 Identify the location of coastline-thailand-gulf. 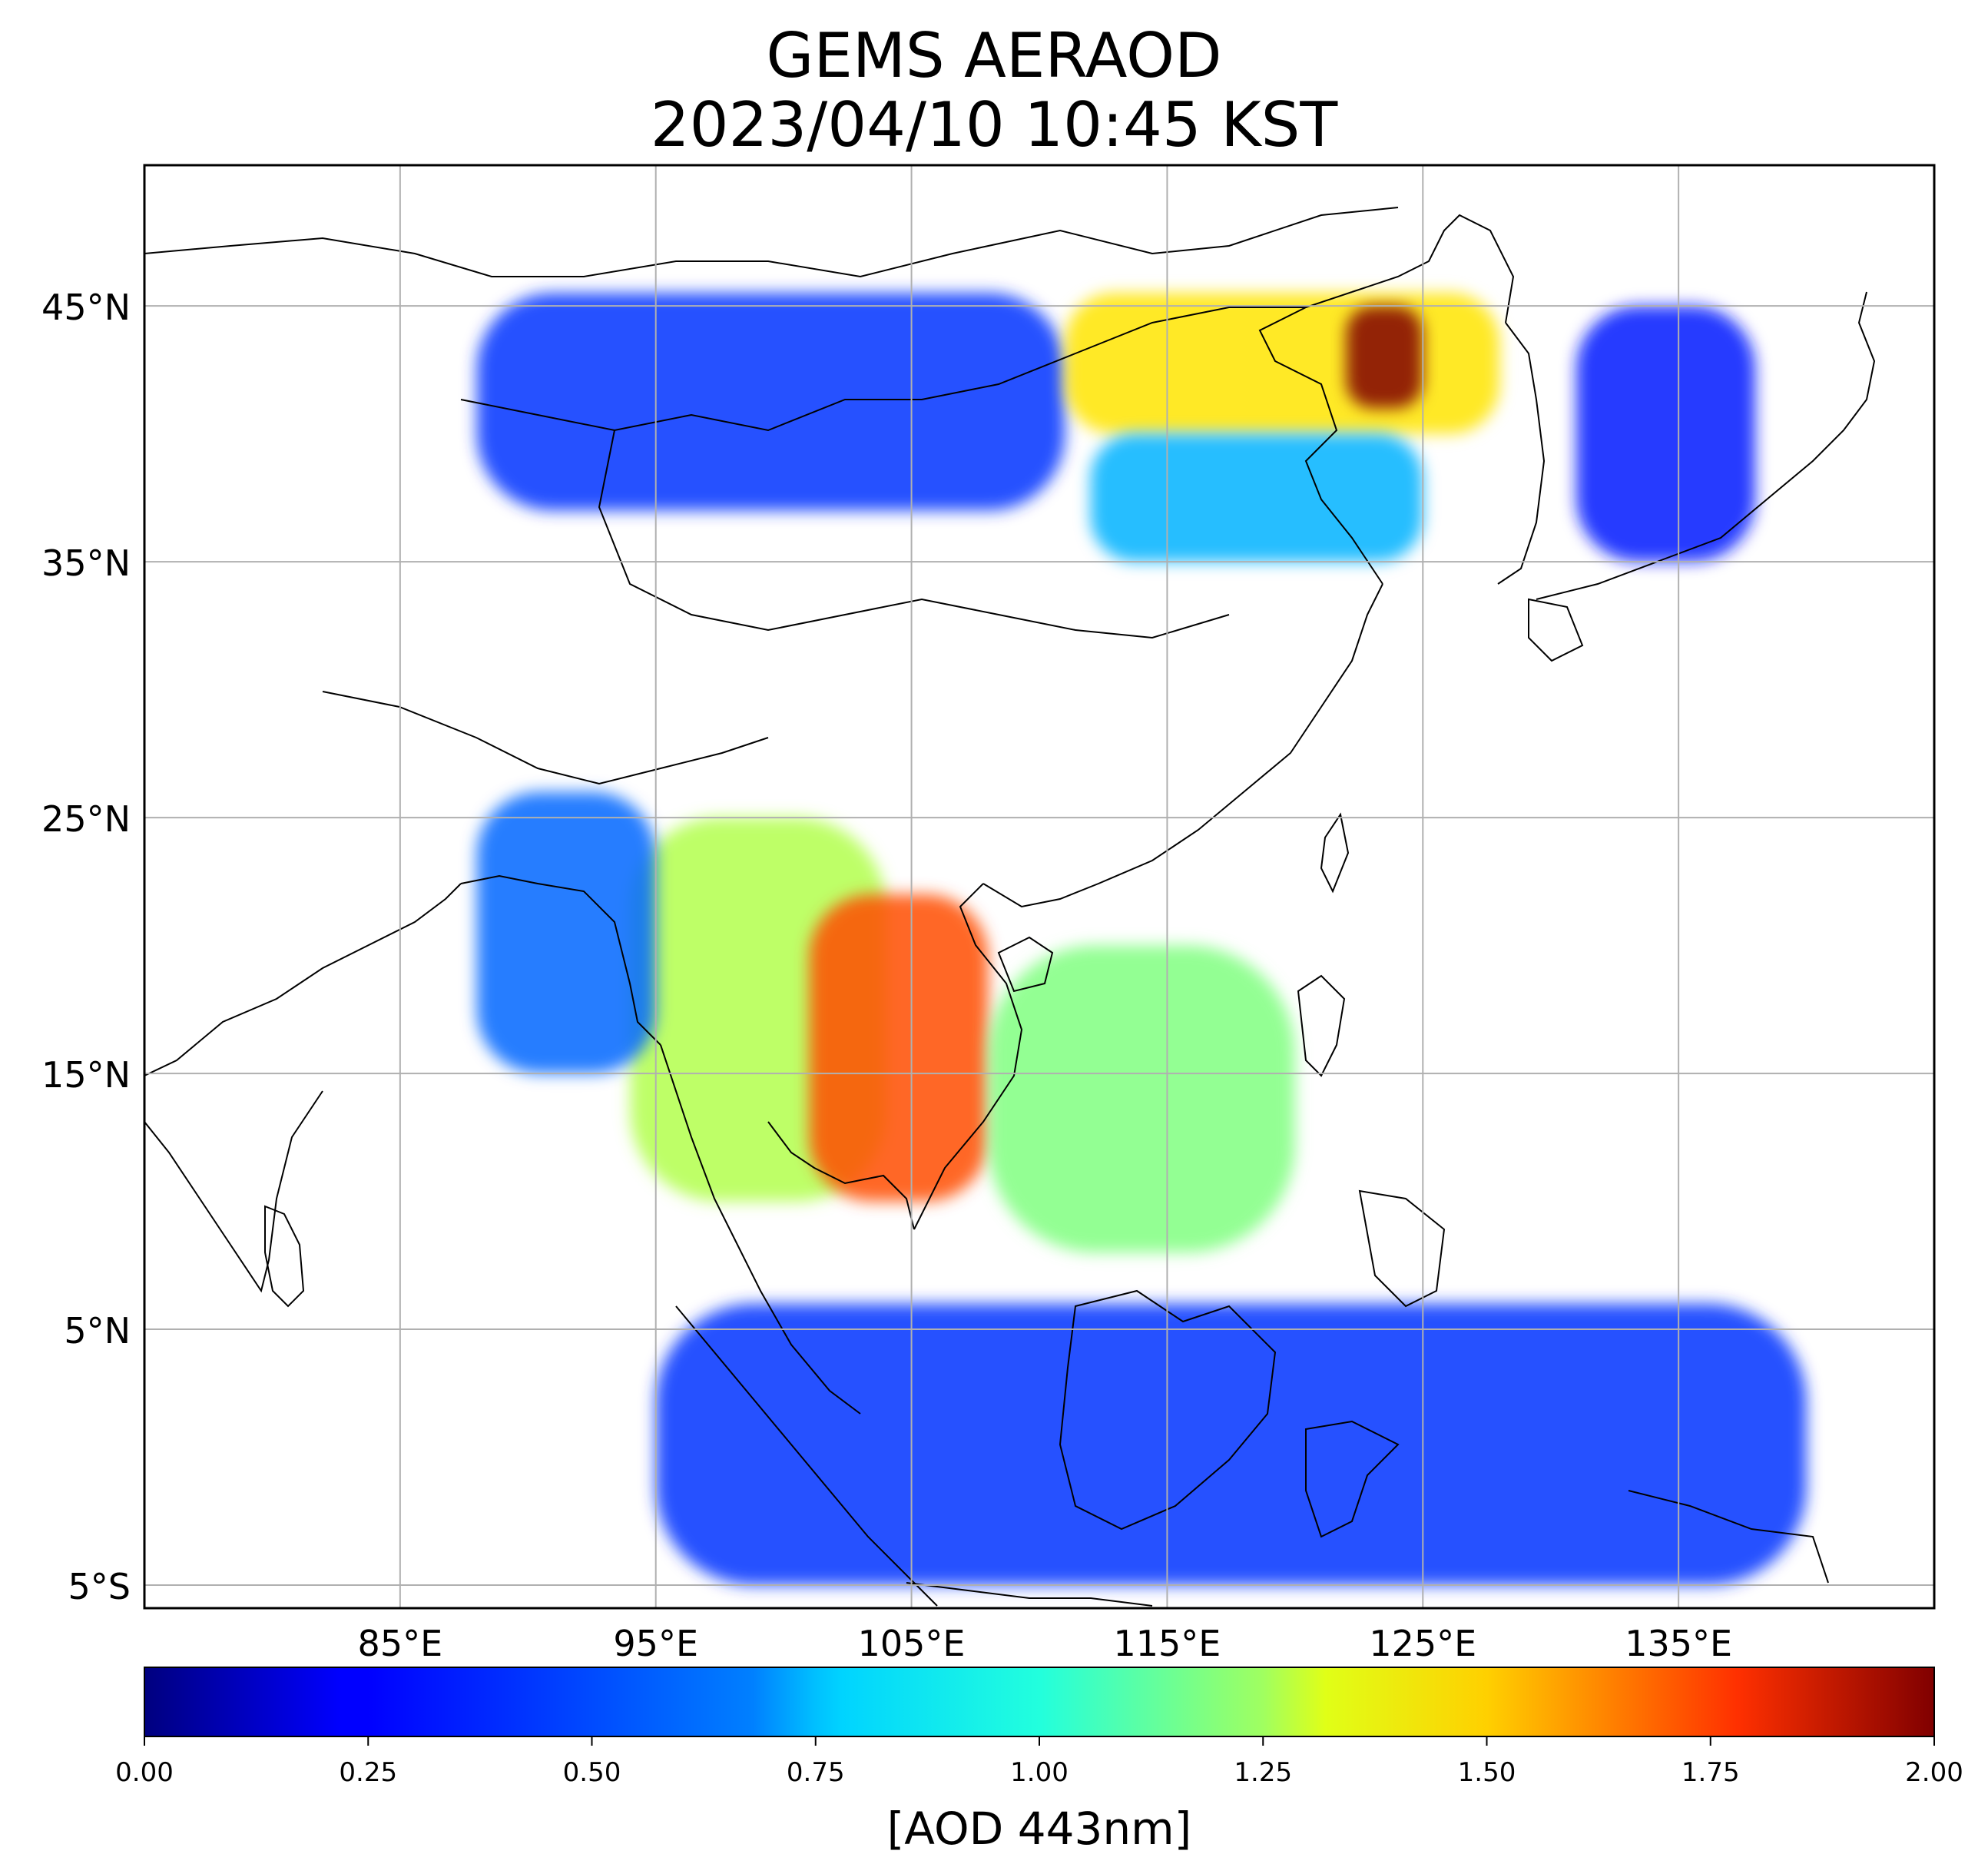
(841, 1175).